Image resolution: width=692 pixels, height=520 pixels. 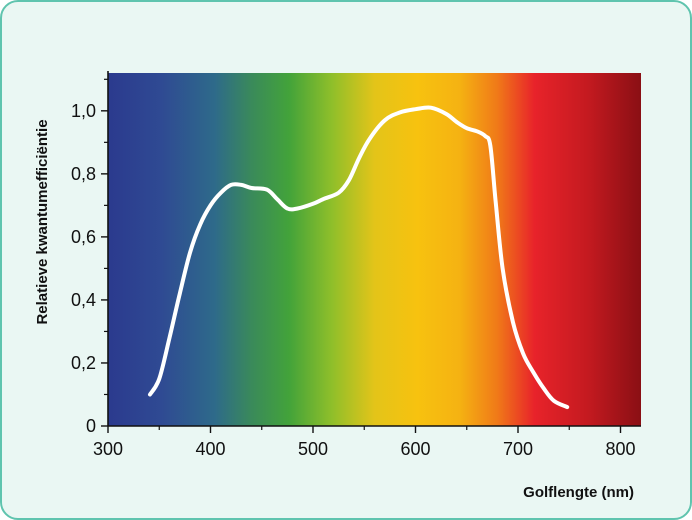 I want to click on y-tick-label: 0, so click(x=91, y=426).